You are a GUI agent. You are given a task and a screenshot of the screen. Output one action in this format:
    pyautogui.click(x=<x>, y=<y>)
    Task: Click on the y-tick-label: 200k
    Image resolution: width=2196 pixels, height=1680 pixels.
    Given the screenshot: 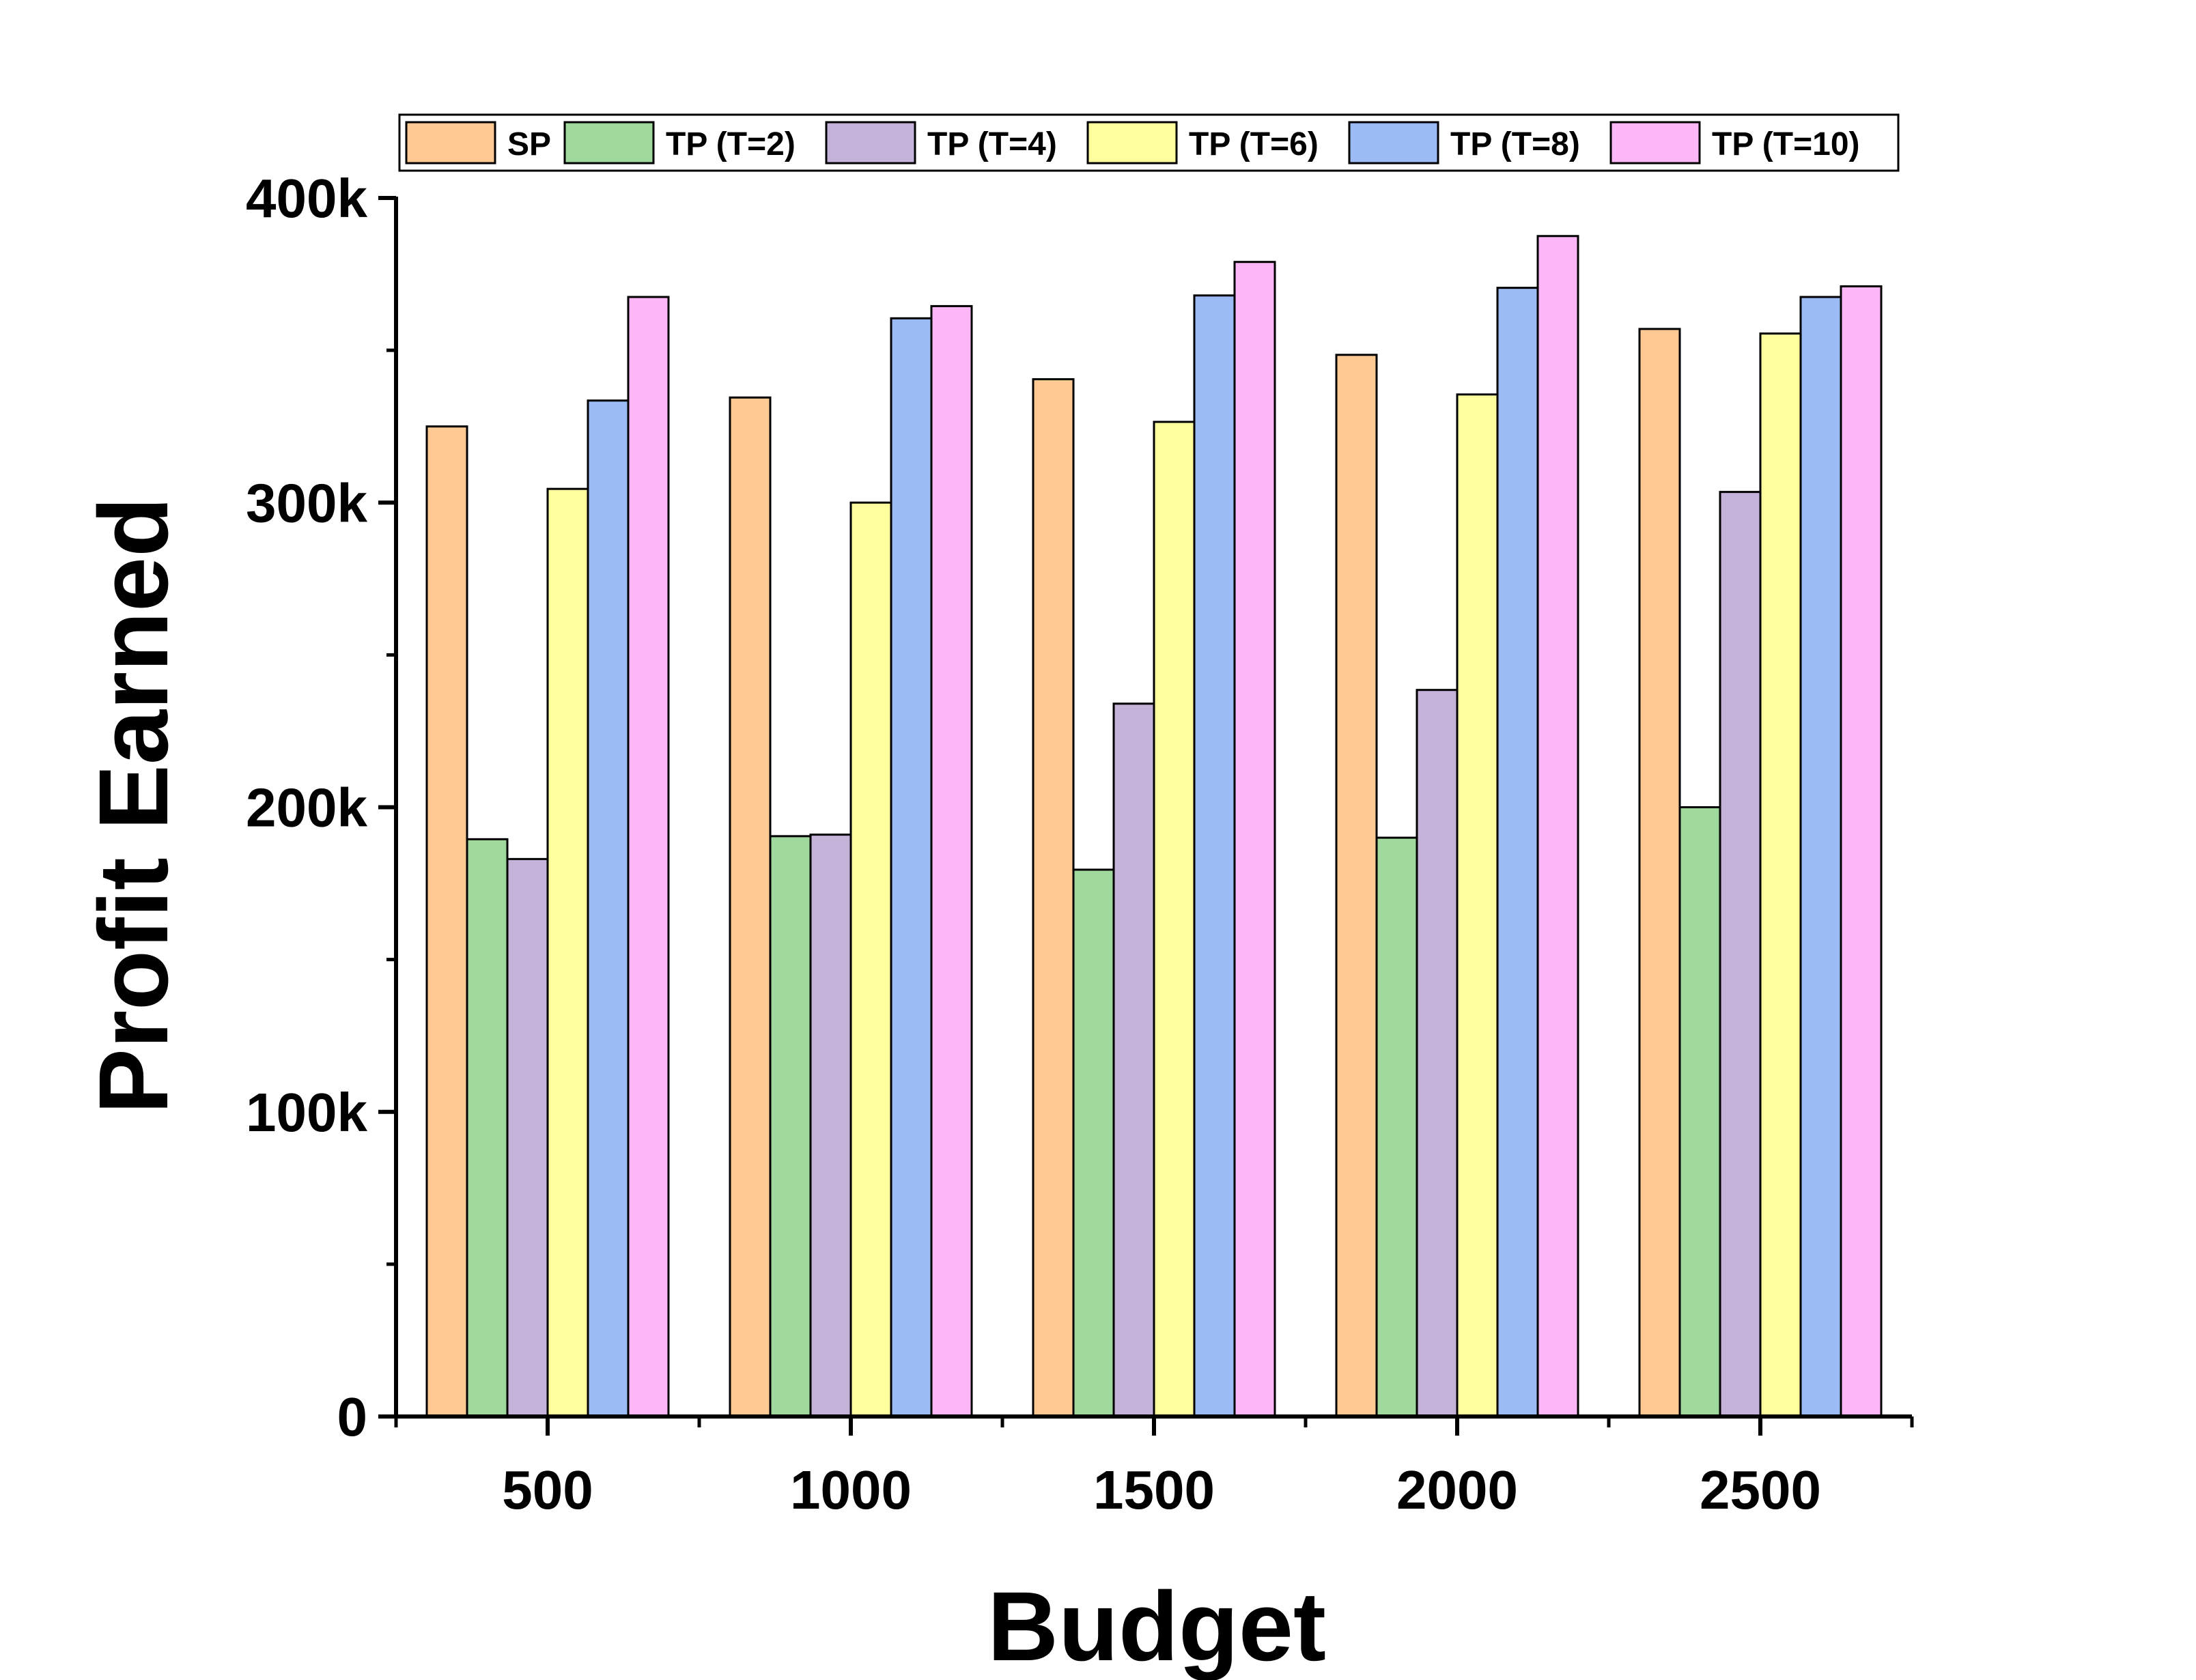 What is the action you would take?
    pyautogui.click(x=307, y=808)
    